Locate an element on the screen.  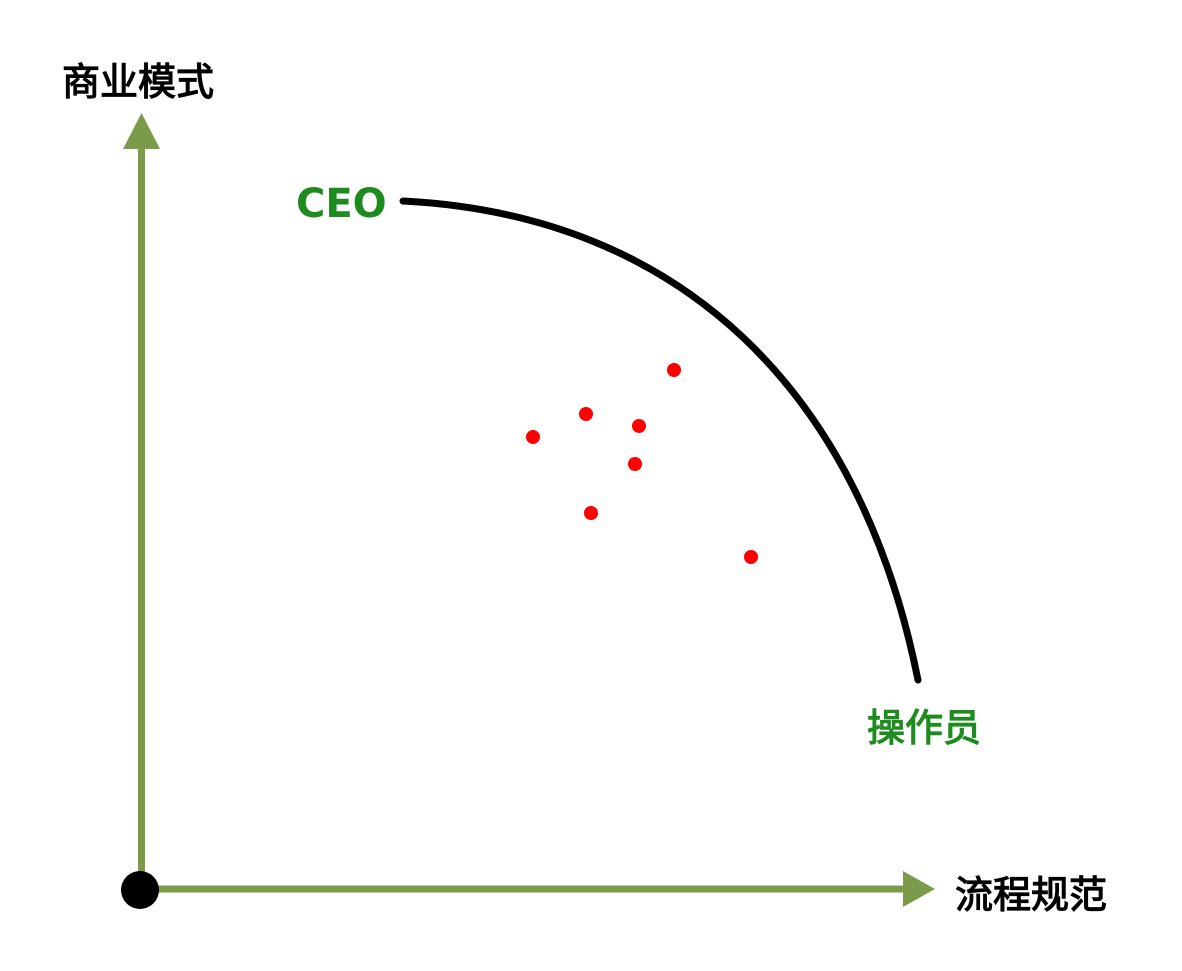
curve-label-operator: 操作员 is located at coordinates (924, 728).